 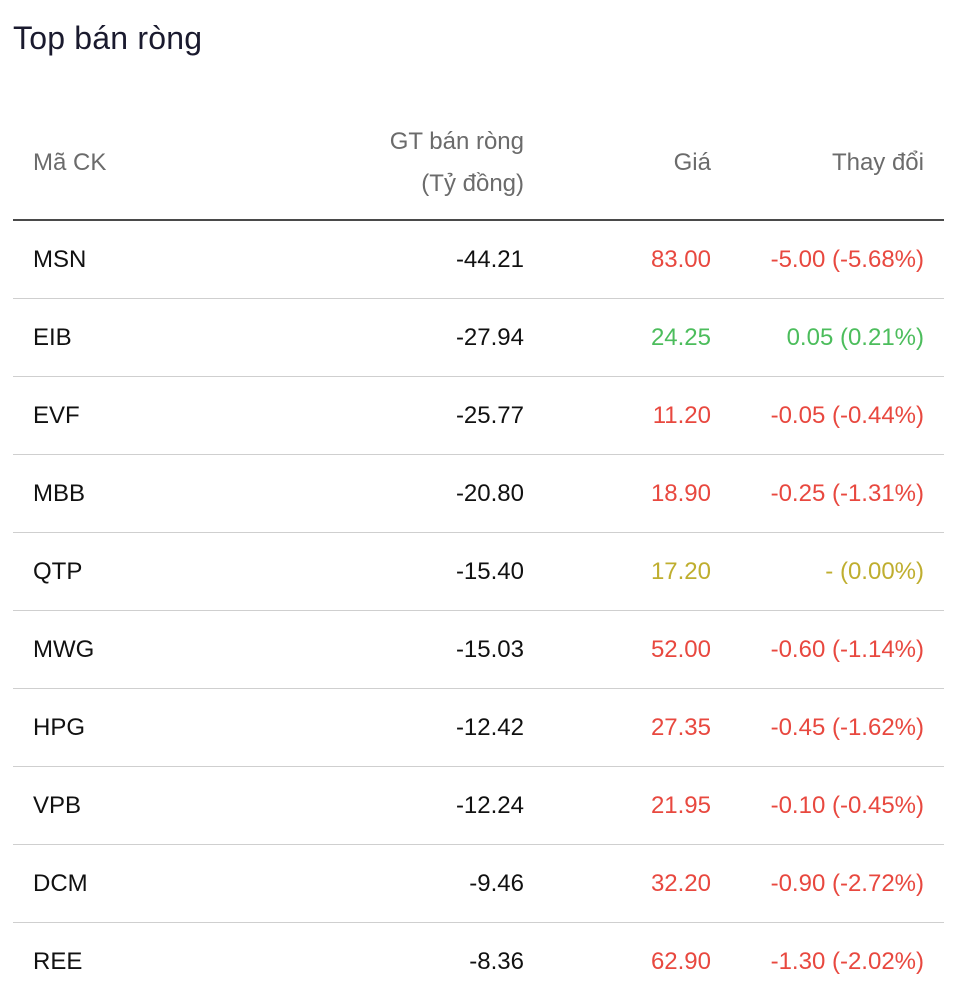 I want to click on table-row: HPG -12.42 27.35 -0.45 (-1.62%), so click(x=478, y=727).